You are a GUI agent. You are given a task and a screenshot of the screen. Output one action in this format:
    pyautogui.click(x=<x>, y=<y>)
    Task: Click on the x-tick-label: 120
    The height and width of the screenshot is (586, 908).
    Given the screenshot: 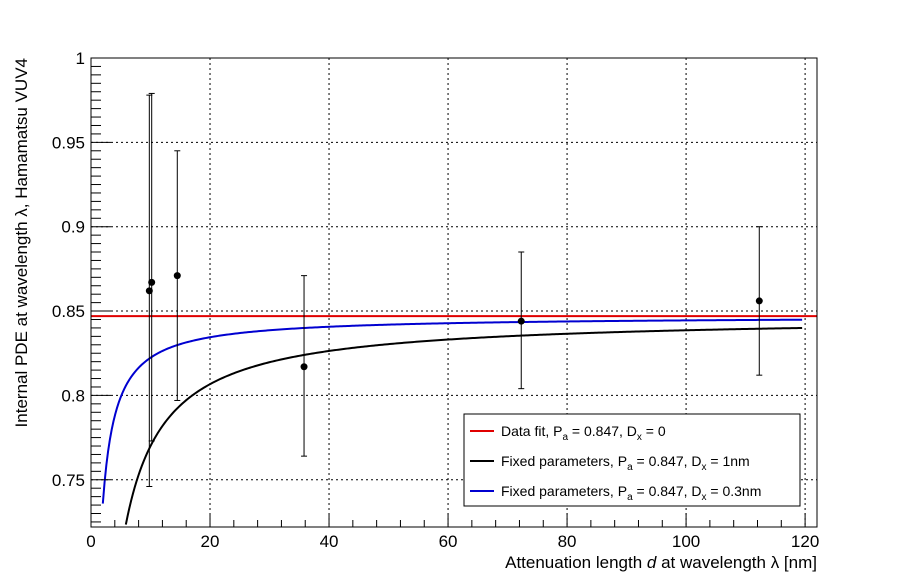 What is the action you would take?
    pyautogui.click(x=805, y=541)
    